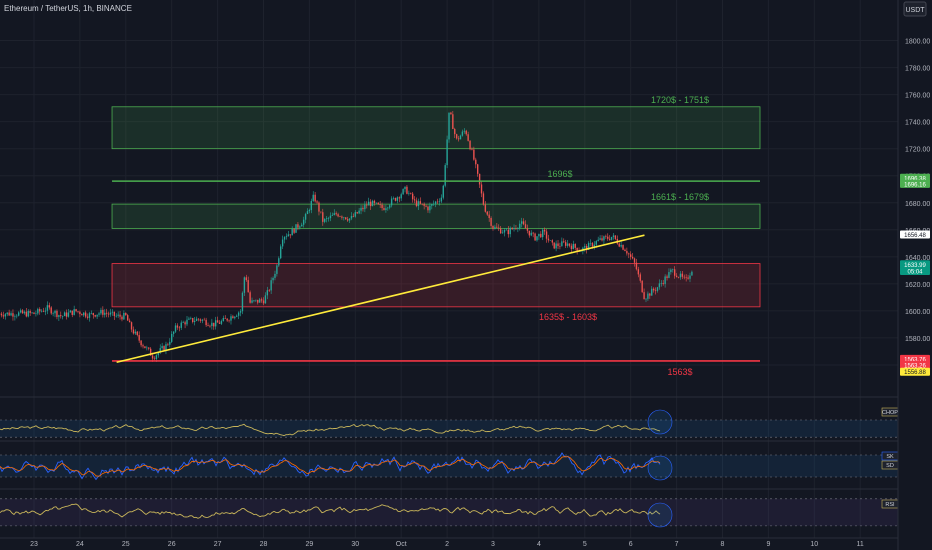  I want to click on price-badge-text: 1563.26, so click(915, 366).